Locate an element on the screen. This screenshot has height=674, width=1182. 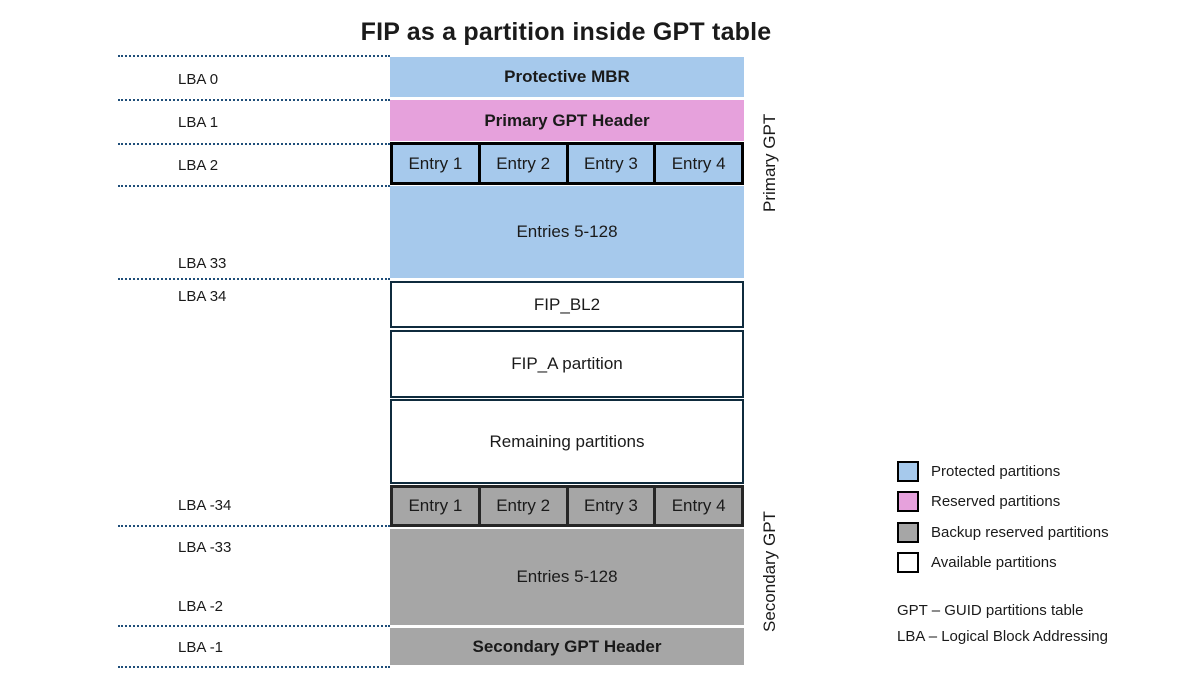
primary-entry-row: Entry 1 Entry 2 Entry 3 Entry 4 is located at coordinates (567, 163).